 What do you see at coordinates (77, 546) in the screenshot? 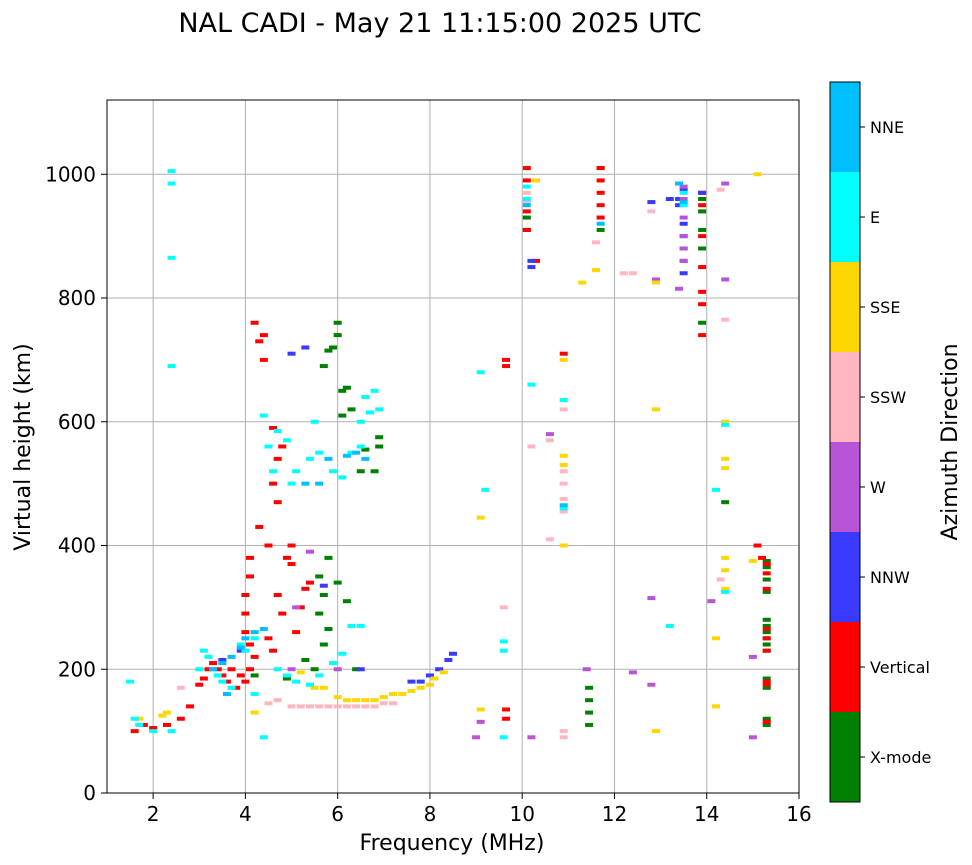
I see `y-tick-label: 400` at bounding box center [77, 546].